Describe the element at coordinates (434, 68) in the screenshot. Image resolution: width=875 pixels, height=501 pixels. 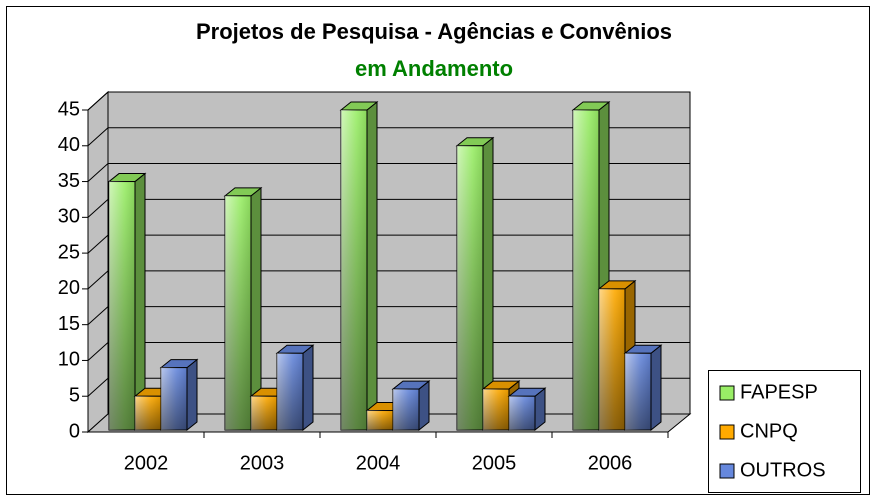
I see `chart-subtitle: em Andamento` at that location.